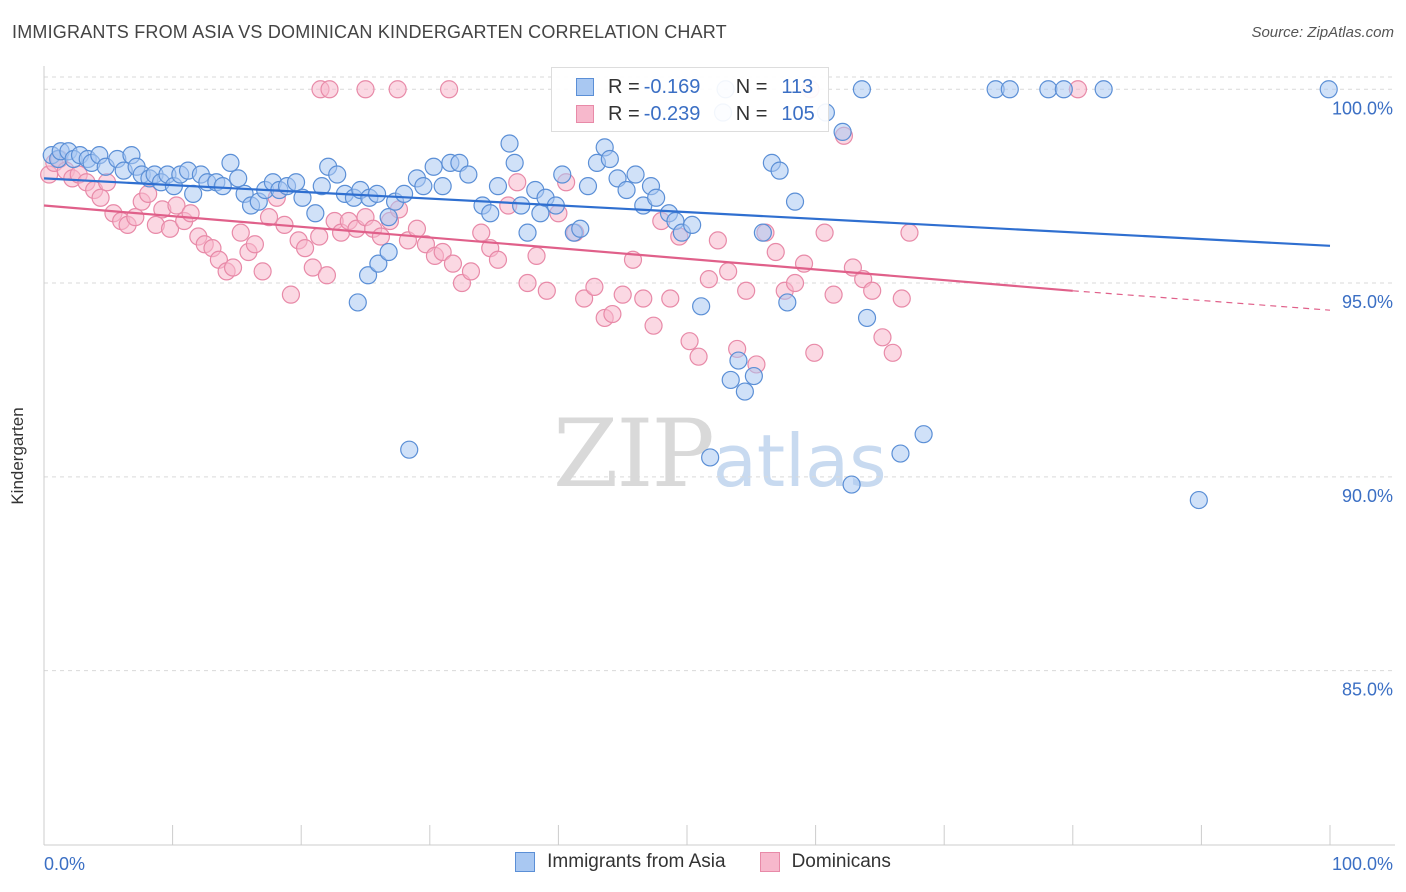 The height and width of the screenshot is (892, 1406). I want to click on legend-row-dominicans: R = -0.239 N = 105, so click(695, 114).